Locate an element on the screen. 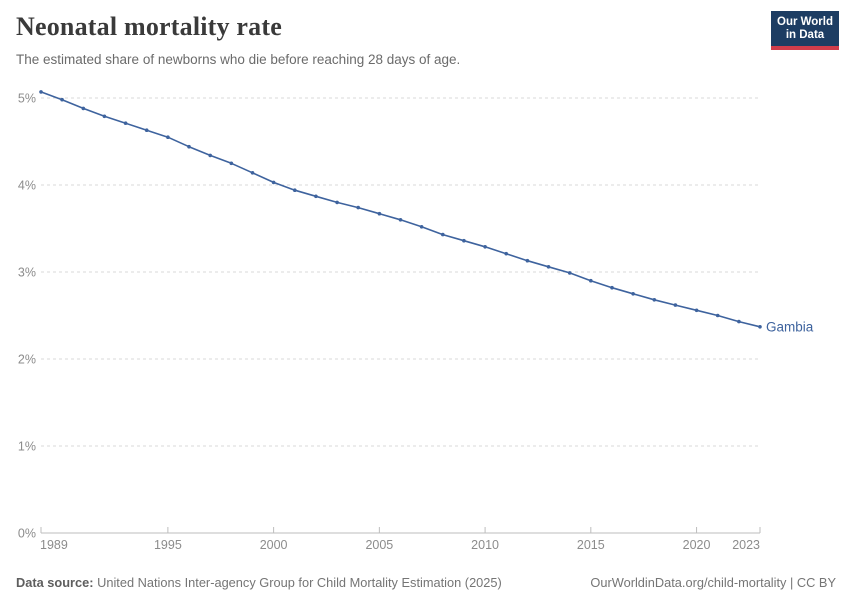  x-tick-label: 2020 is located at coordinates (697, 545).